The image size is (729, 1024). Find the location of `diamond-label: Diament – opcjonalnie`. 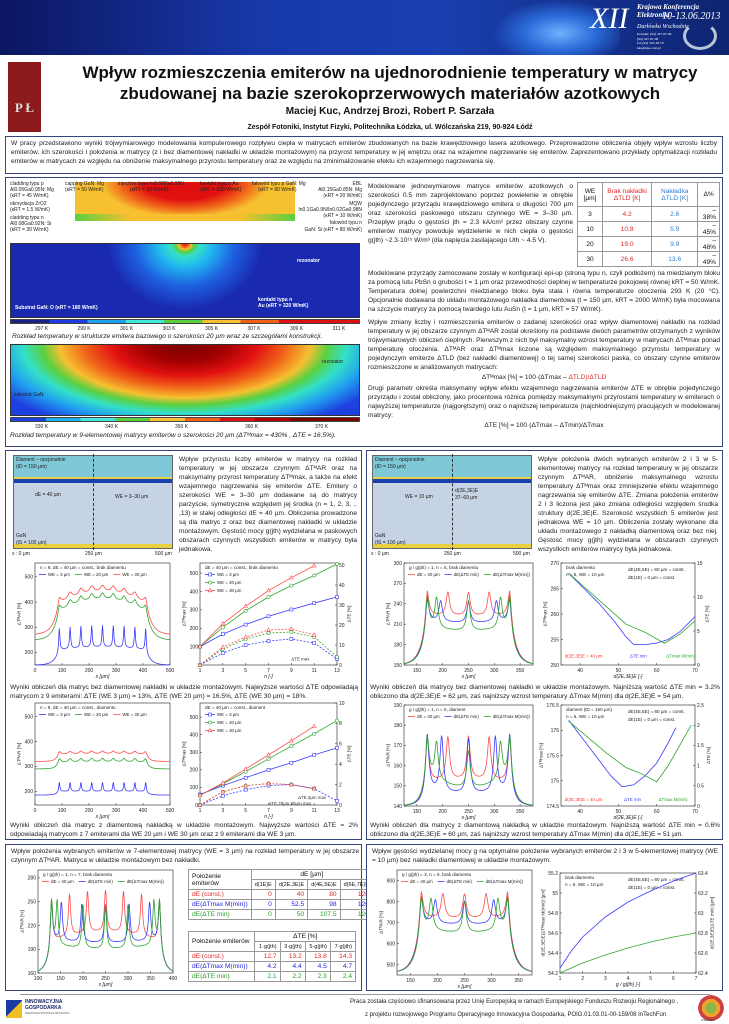

diamond-label: Diament – opcjonalnie is located at coordinates (400, 460).